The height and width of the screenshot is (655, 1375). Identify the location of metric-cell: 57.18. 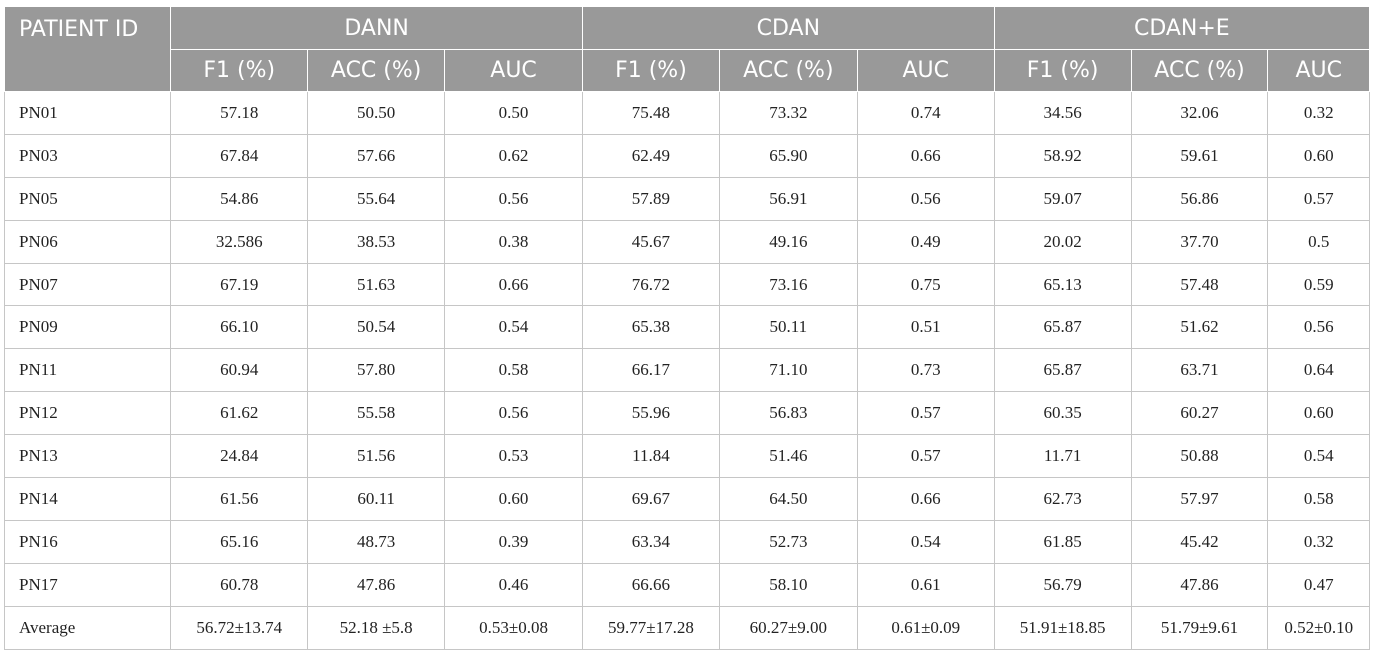
(239, 113).